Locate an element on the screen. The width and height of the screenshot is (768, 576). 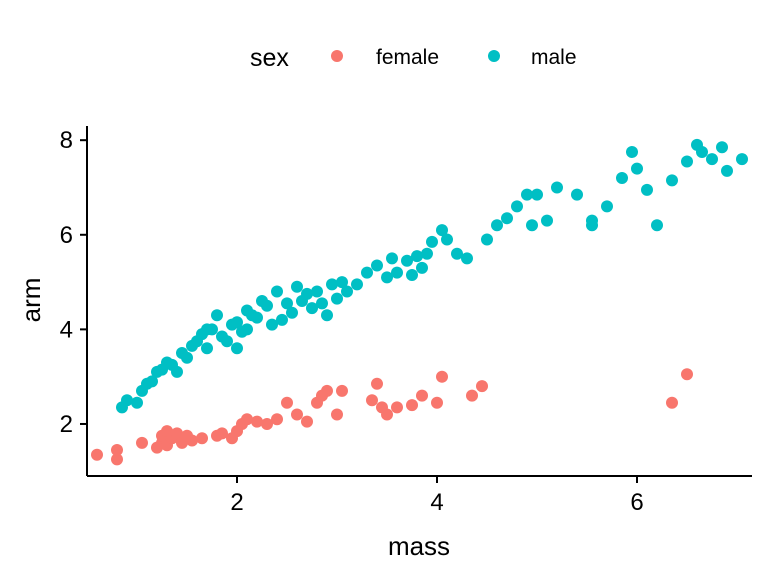
legend-key-male is located at coordinates (494, 56).